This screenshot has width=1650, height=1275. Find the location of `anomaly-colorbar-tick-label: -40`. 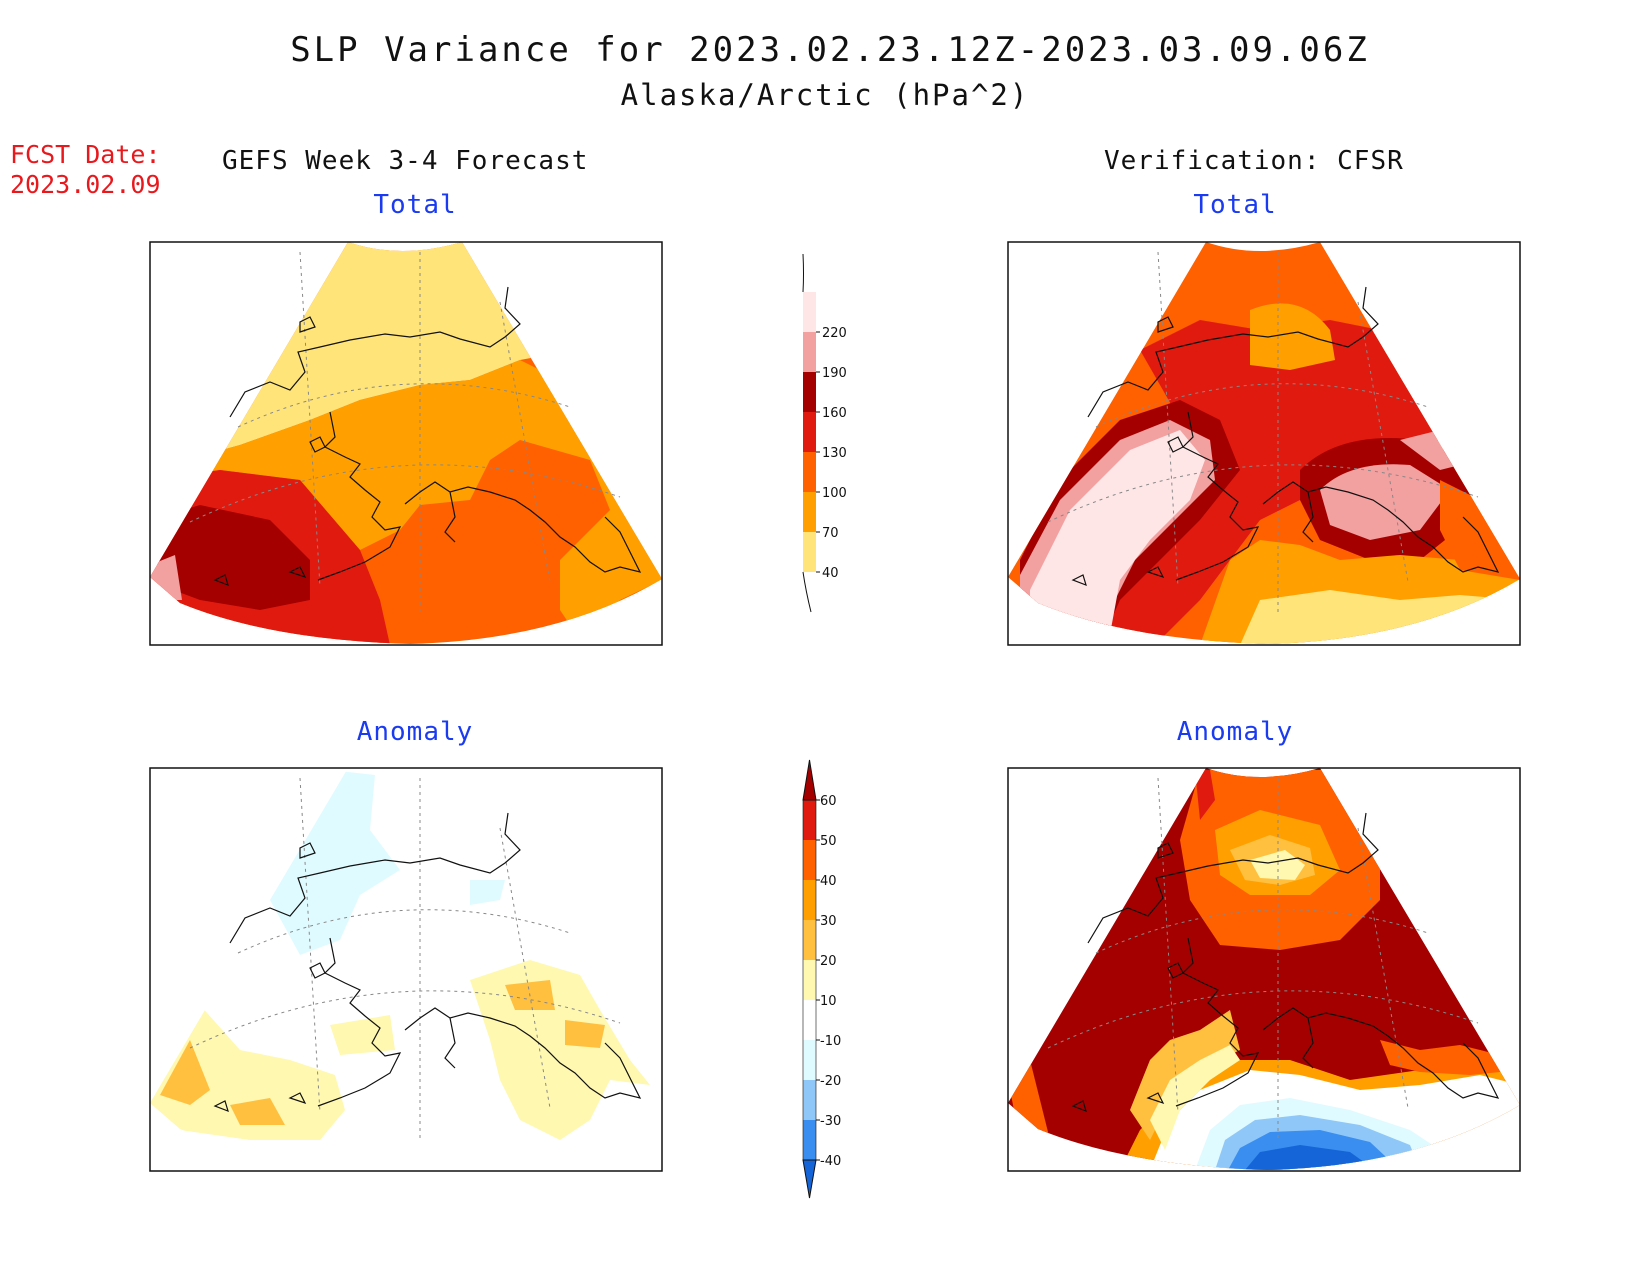

anomaly-colorbar-tick-label: -40 is located at coordinates (830, 1161).